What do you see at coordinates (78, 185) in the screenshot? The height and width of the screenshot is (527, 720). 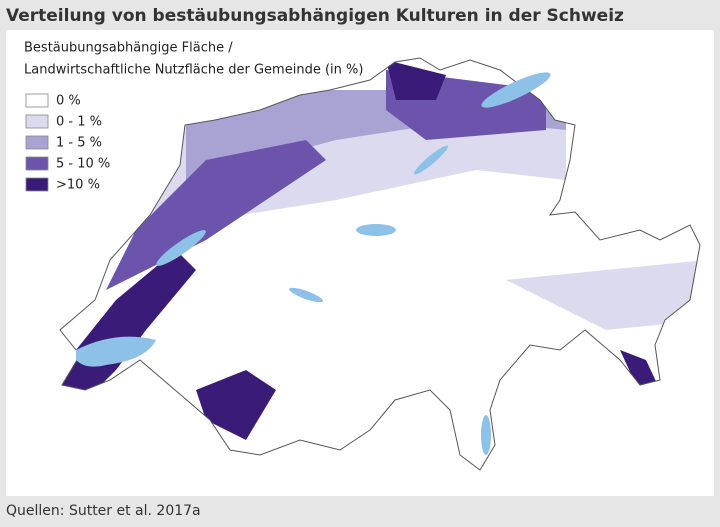 I see `legend-label: >10 %` at bounding box center [78, 185].